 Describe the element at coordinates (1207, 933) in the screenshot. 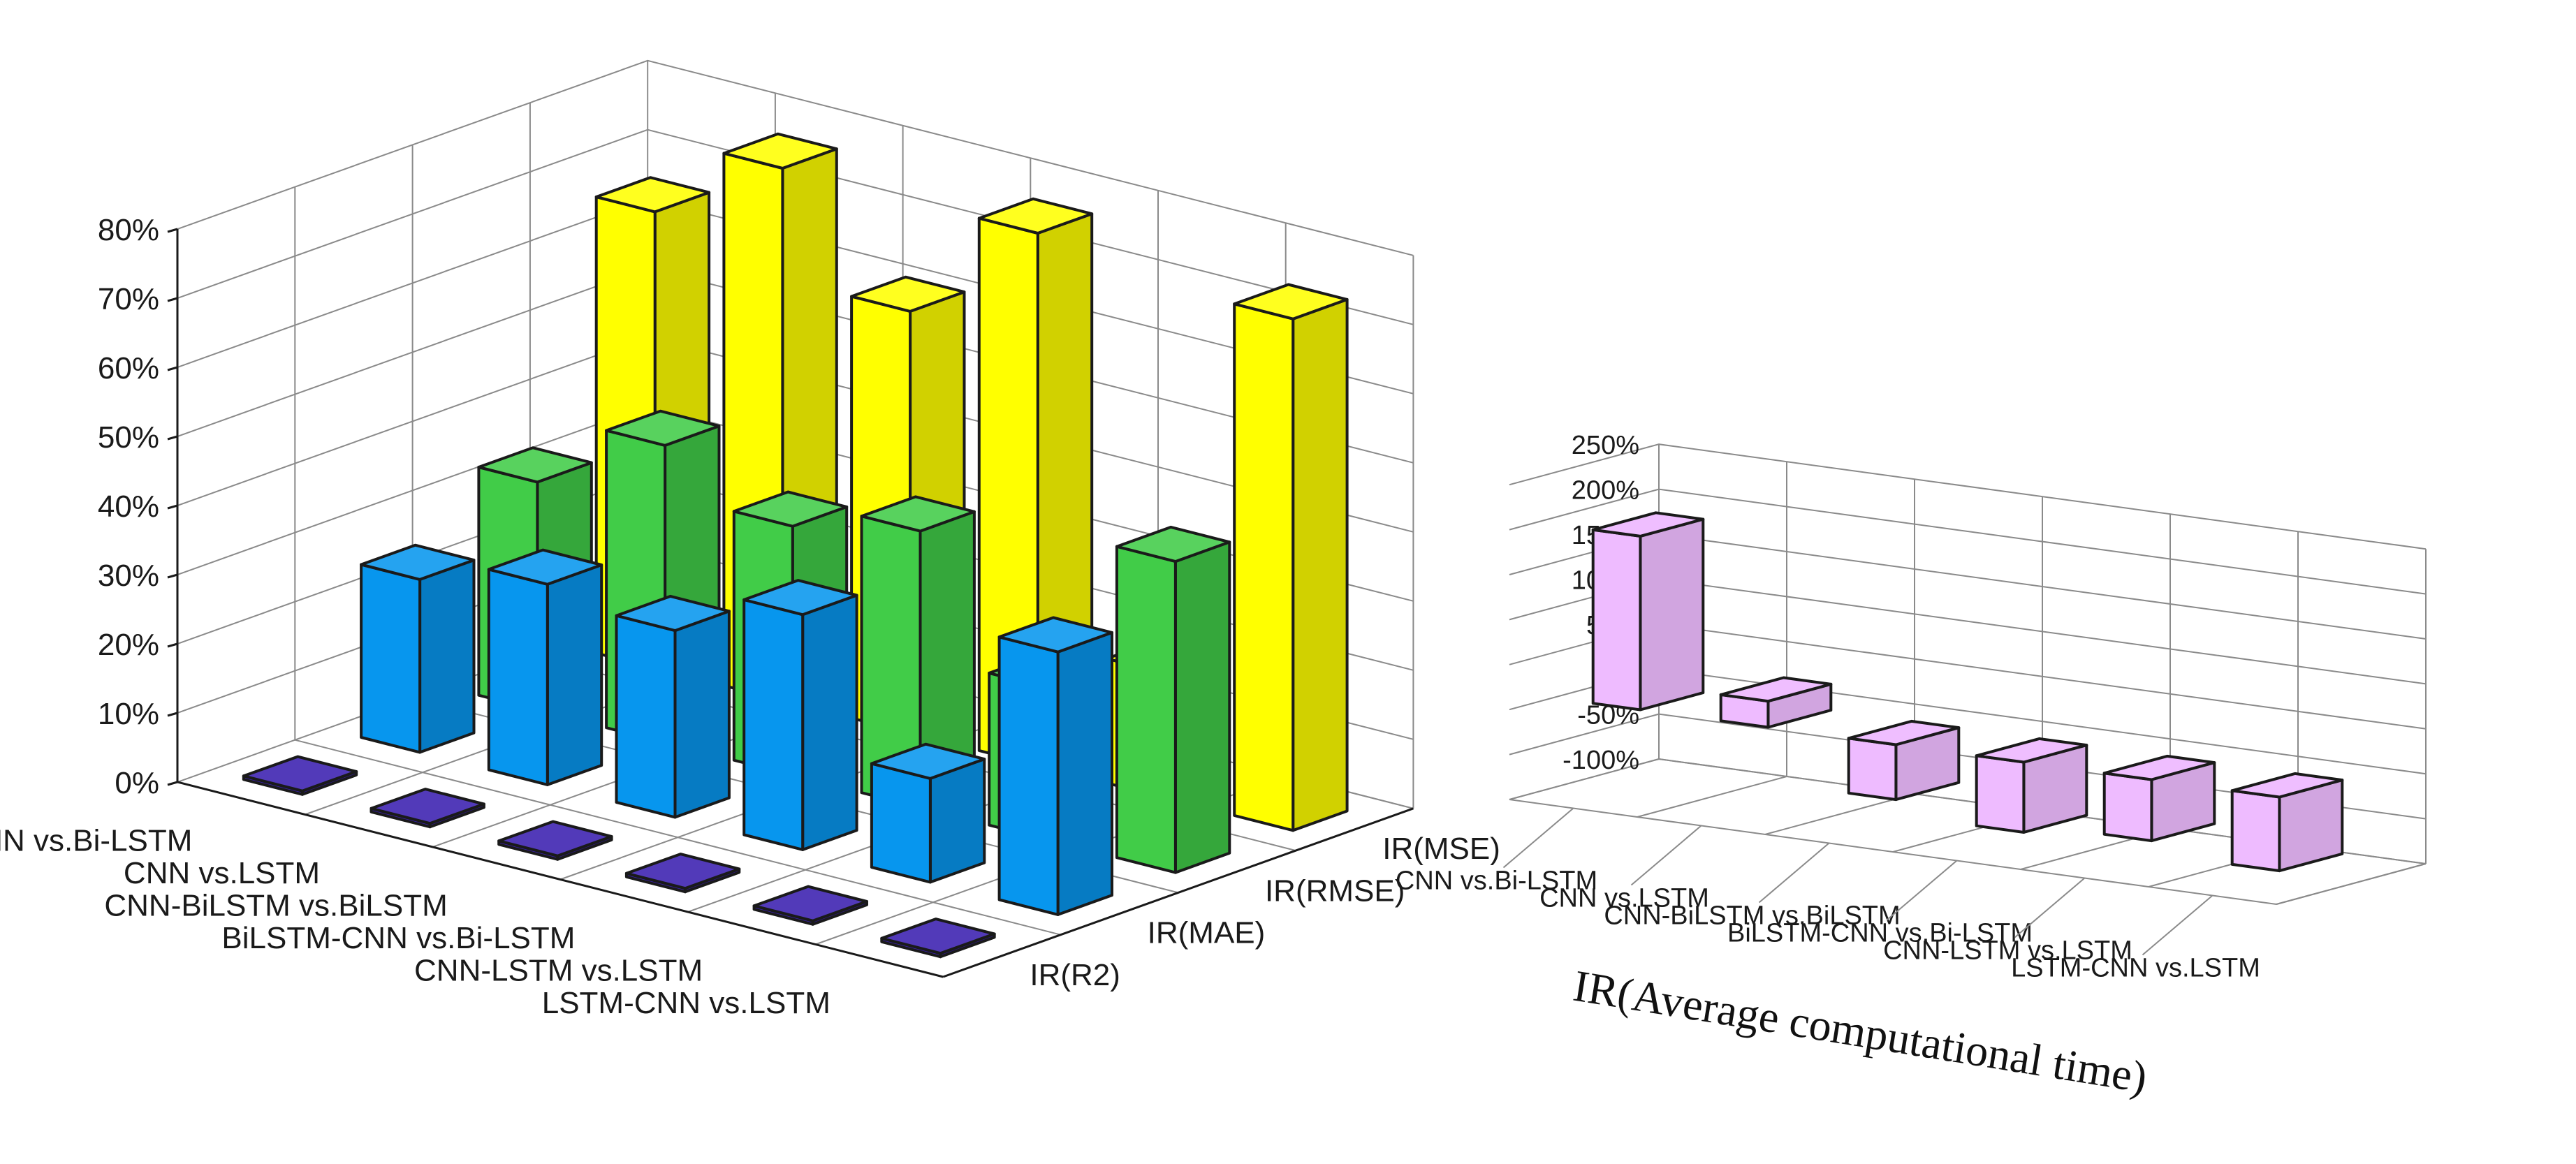

I see `depth-label: IR(MAE)` at that location.